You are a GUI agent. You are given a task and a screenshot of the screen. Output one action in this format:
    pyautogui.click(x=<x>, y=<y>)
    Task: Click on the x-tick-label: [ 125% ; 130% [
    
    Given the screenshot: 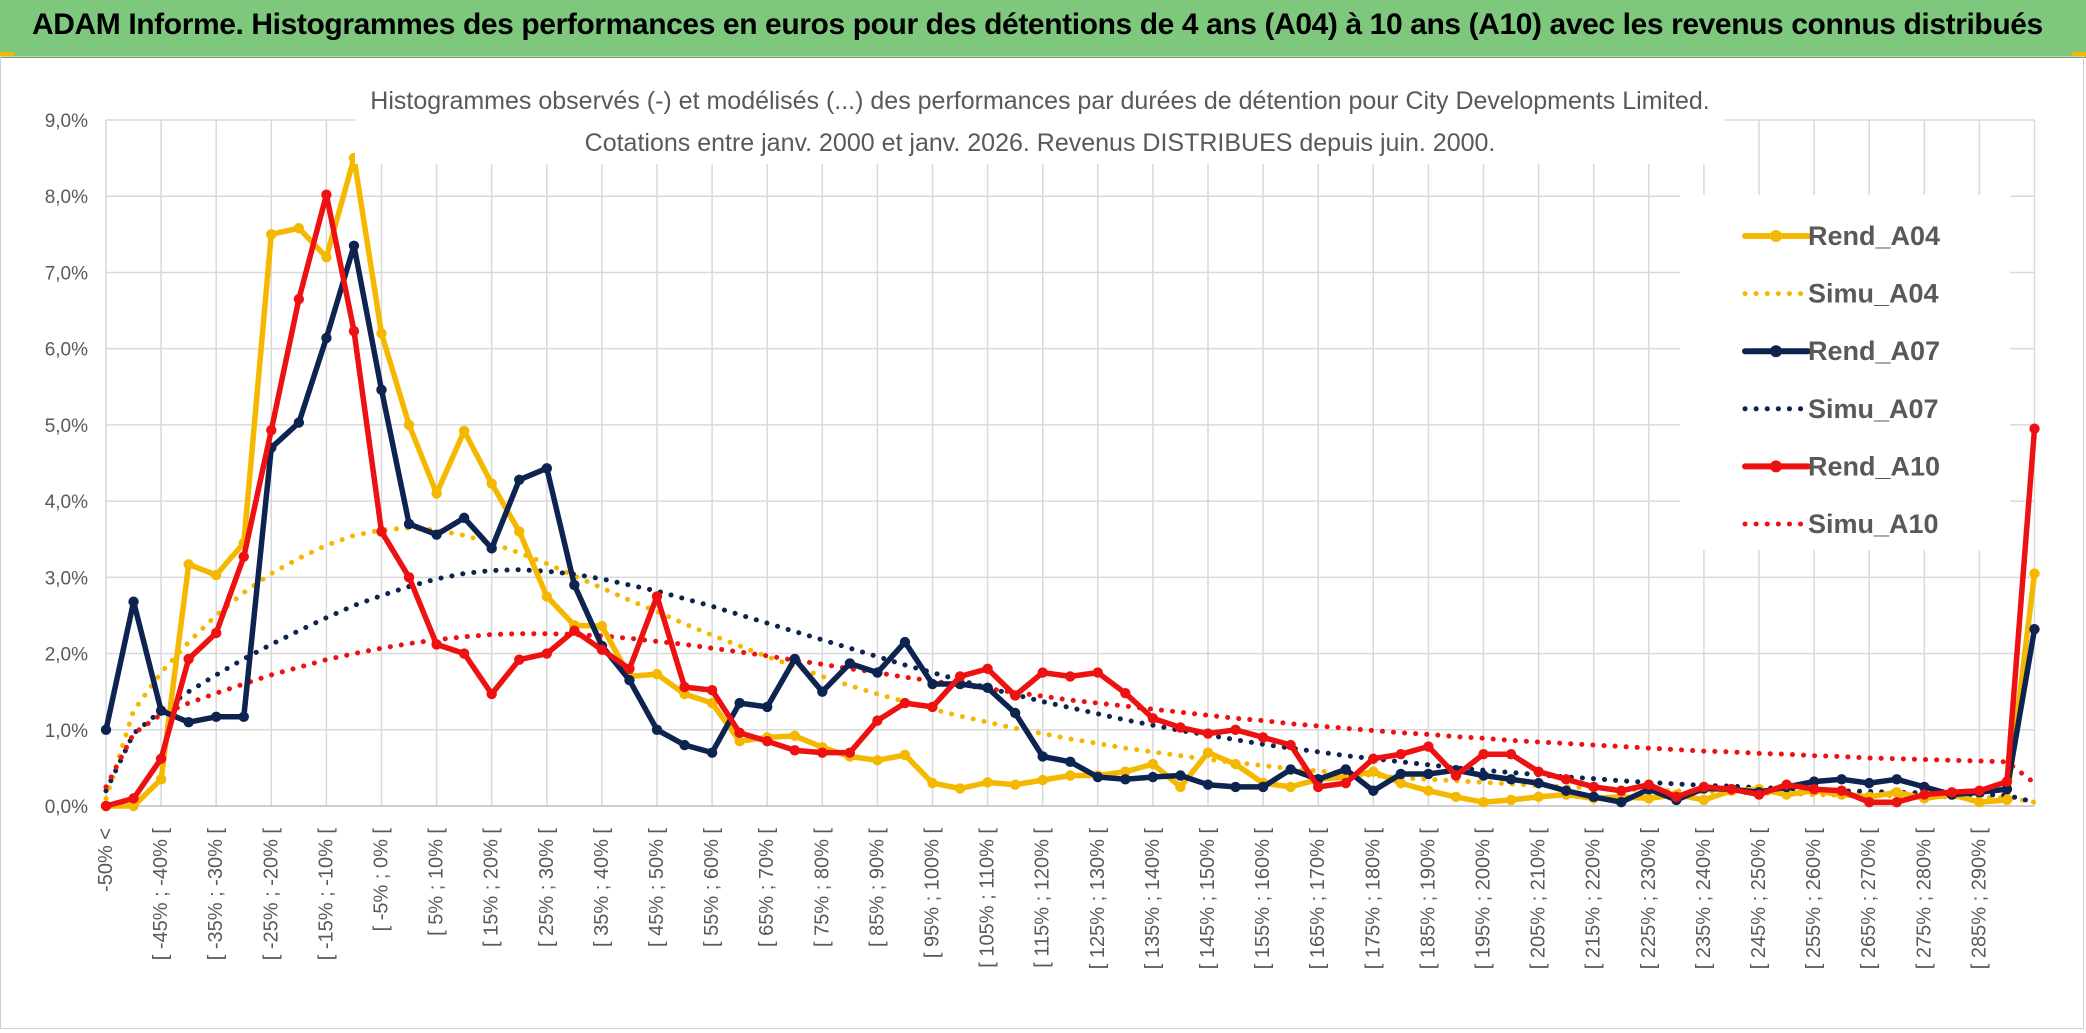 What is the action you would take?
    pyautogui.click(x=1098, y=899)
    